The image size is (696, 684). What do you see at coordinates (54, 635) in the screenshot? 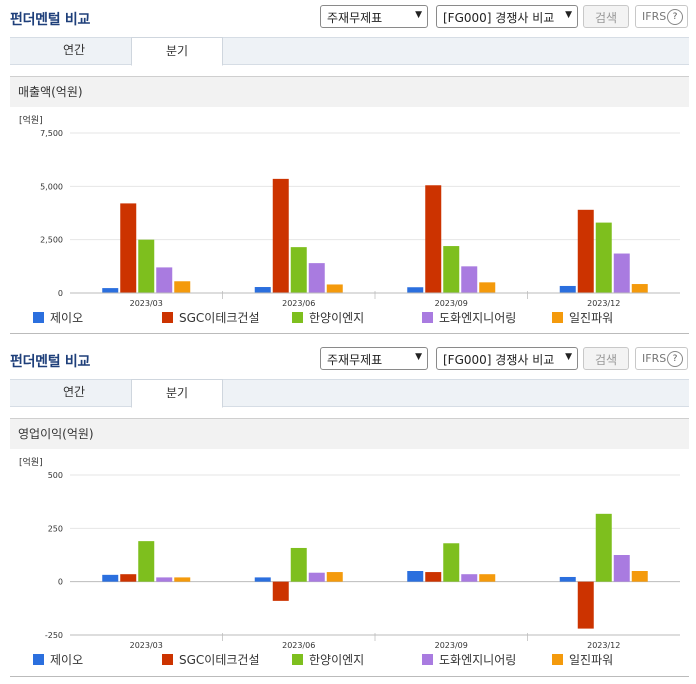
I see `y-tick-label: -250` at bounding box center [54, 635].